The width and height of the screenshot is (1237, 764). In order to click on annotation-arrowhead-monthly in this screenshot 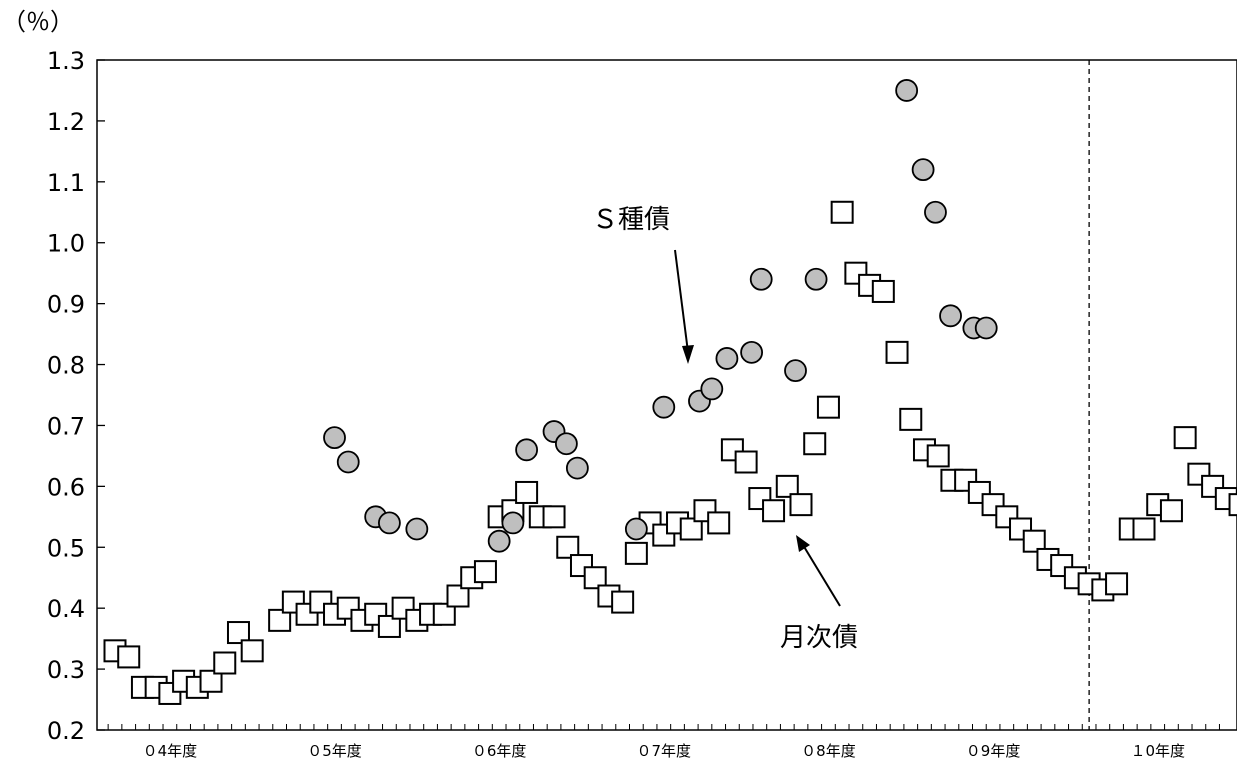, I will do `click(803, 543)`.